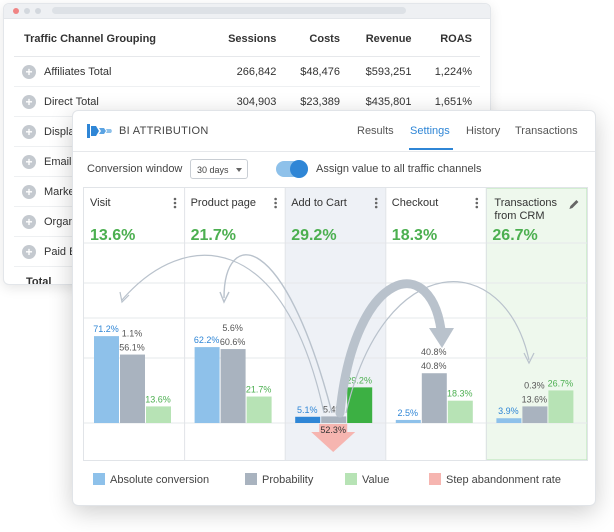 This screenshot has height=532, width=614. I want to click on label-probability-secondary: 1.1%, so click(132, 334).